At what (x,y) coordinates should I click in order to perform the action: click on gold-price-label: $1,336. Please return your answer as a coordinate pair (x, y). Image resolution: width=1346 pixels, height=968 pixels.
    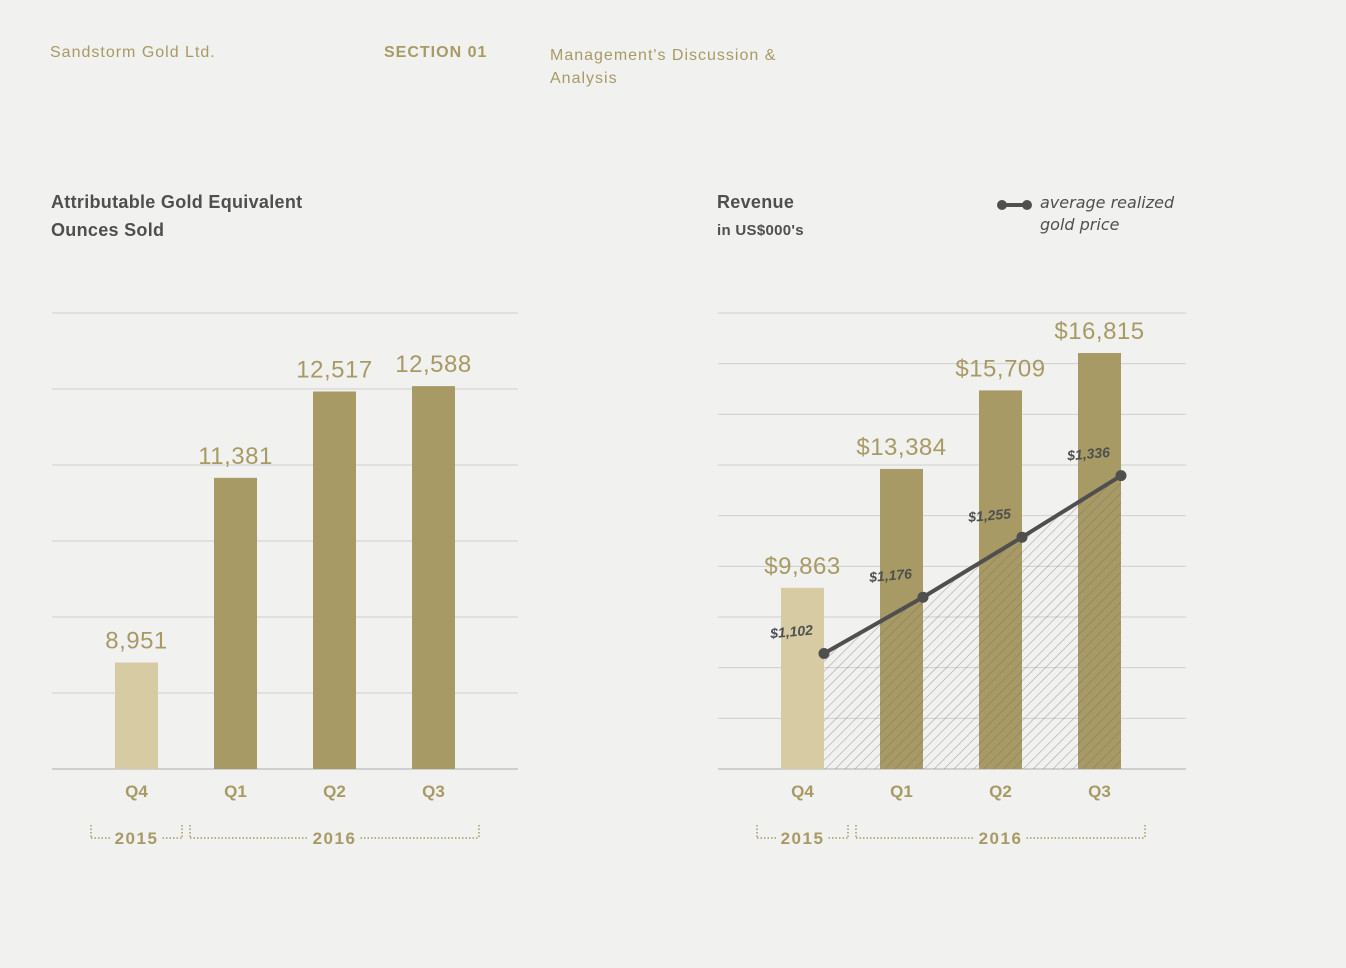
    Looking at the image, I should click on (1088, 454).